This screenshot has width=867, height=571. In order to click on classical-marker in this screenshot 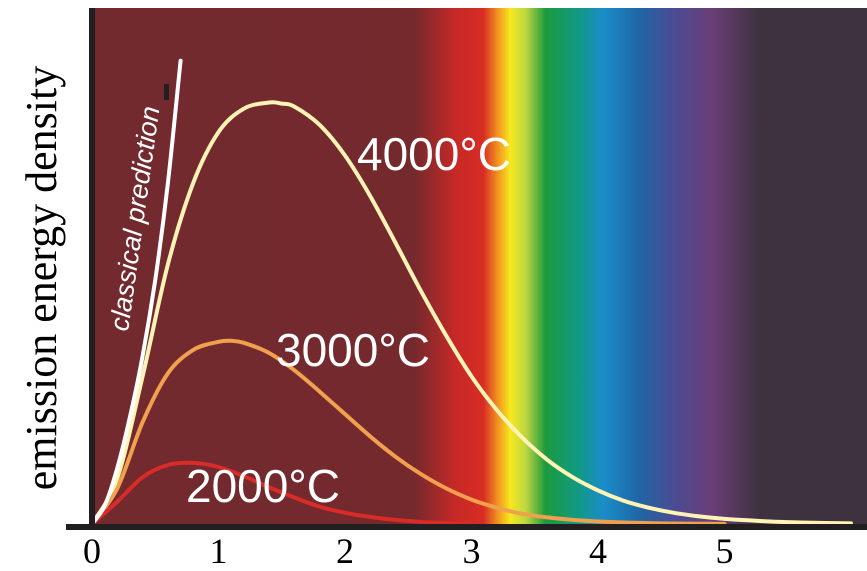, I will do `click(166, 92)`.